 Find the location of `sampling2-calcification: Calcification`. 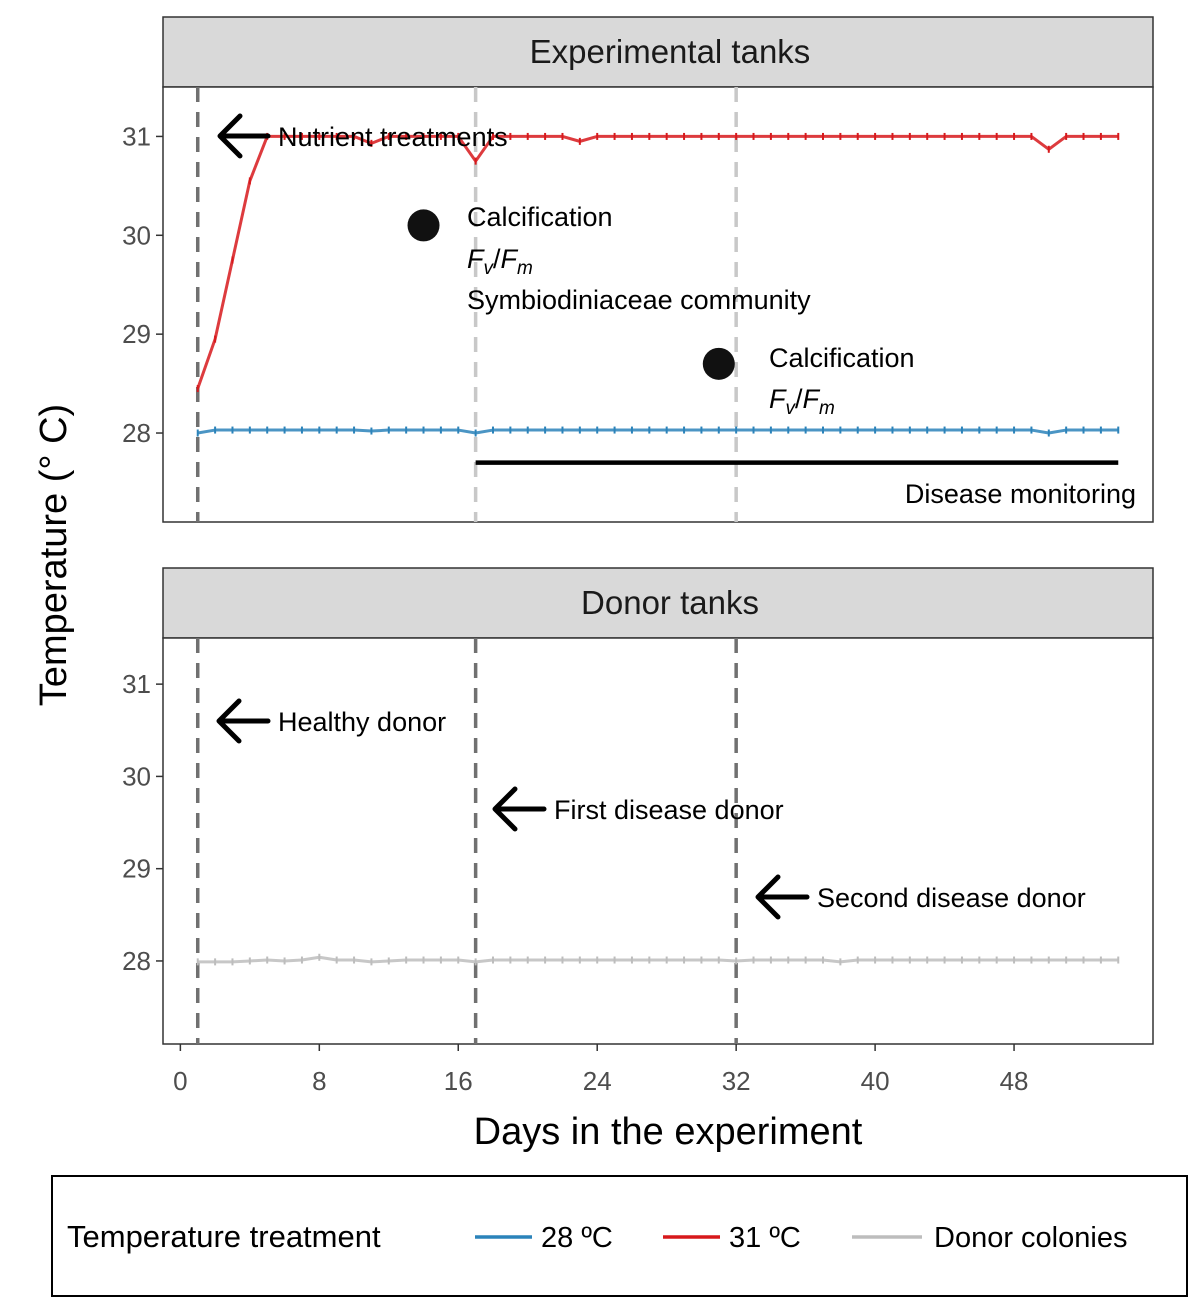

sampling2-calcification: Calcification is located at coordinates (842, 358).